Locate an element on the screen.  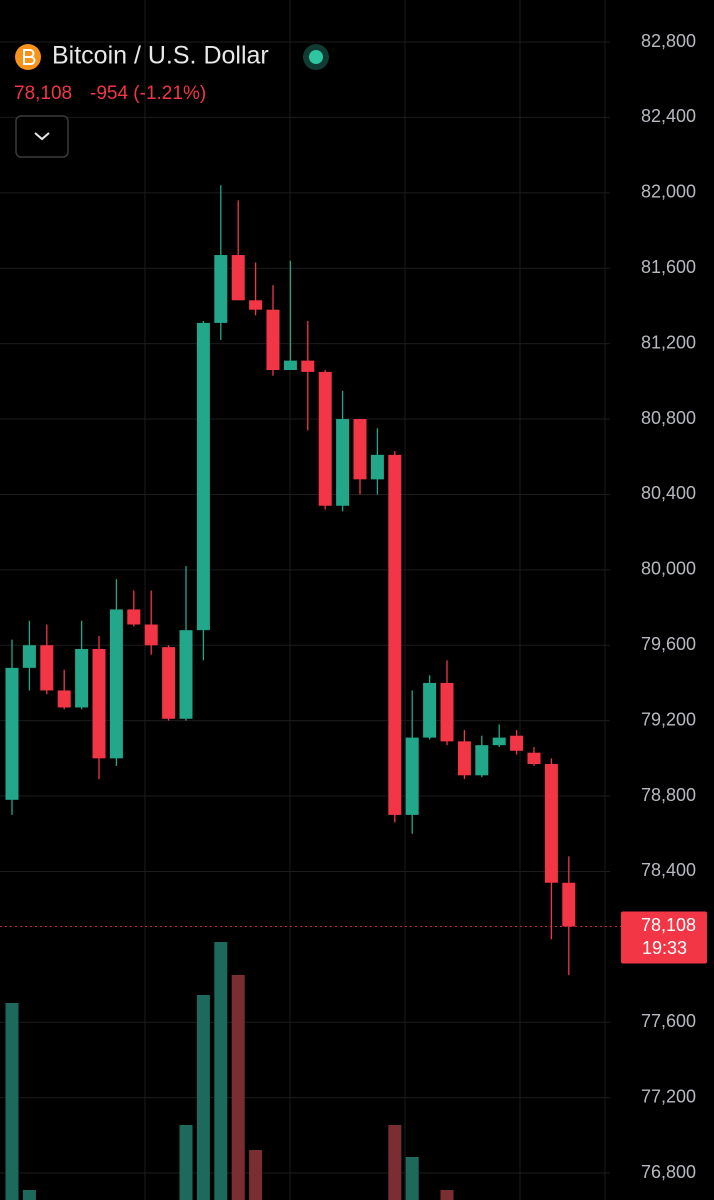
chevron-icon is located at coordinates (42, 136).